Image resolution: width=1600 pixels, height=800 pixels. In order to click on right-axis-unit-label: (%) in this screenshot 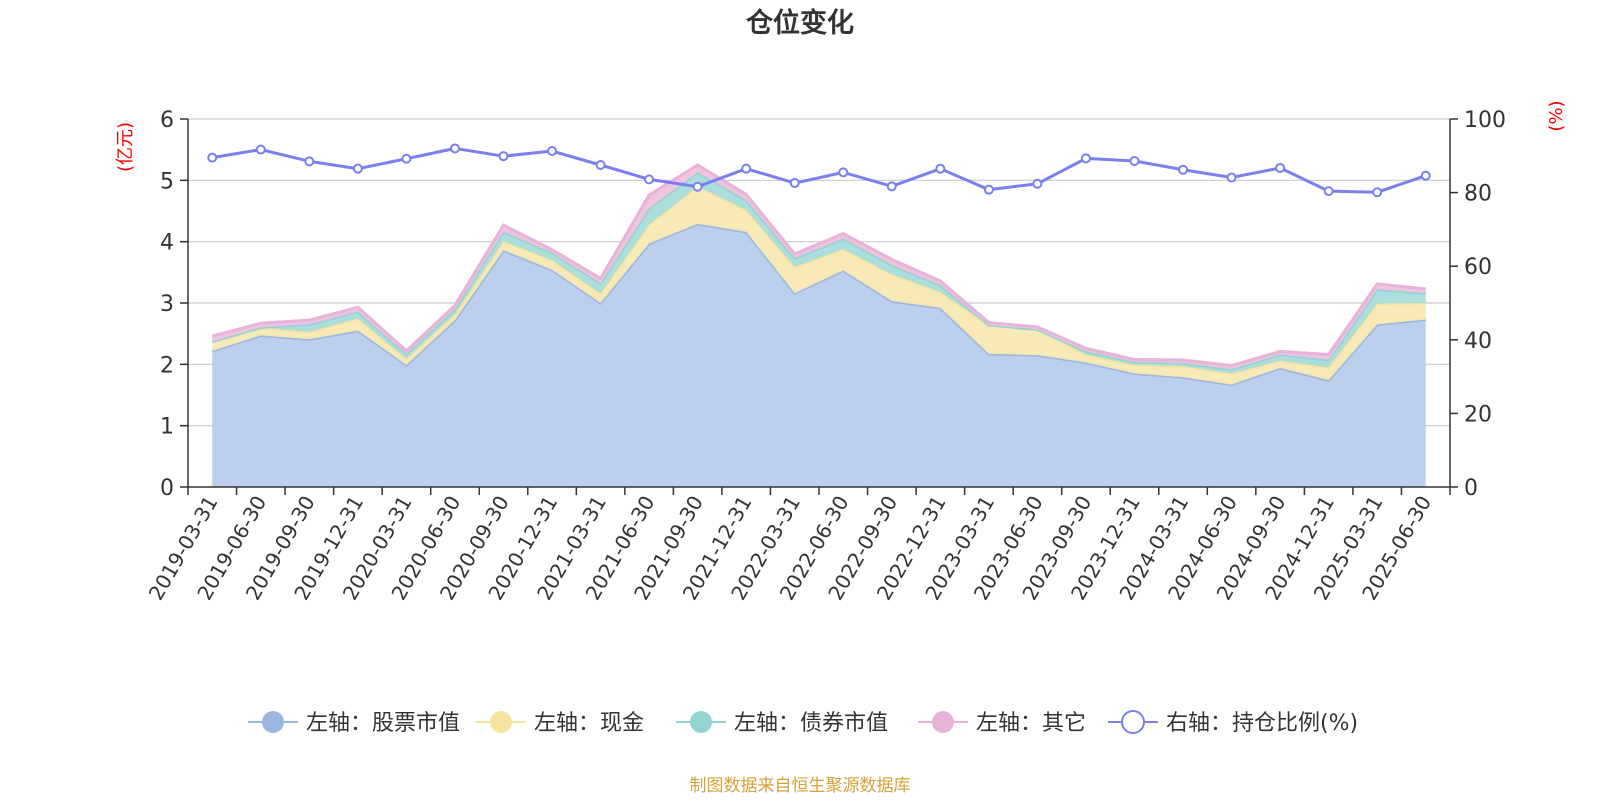, I will do `click(1556, 115)`.